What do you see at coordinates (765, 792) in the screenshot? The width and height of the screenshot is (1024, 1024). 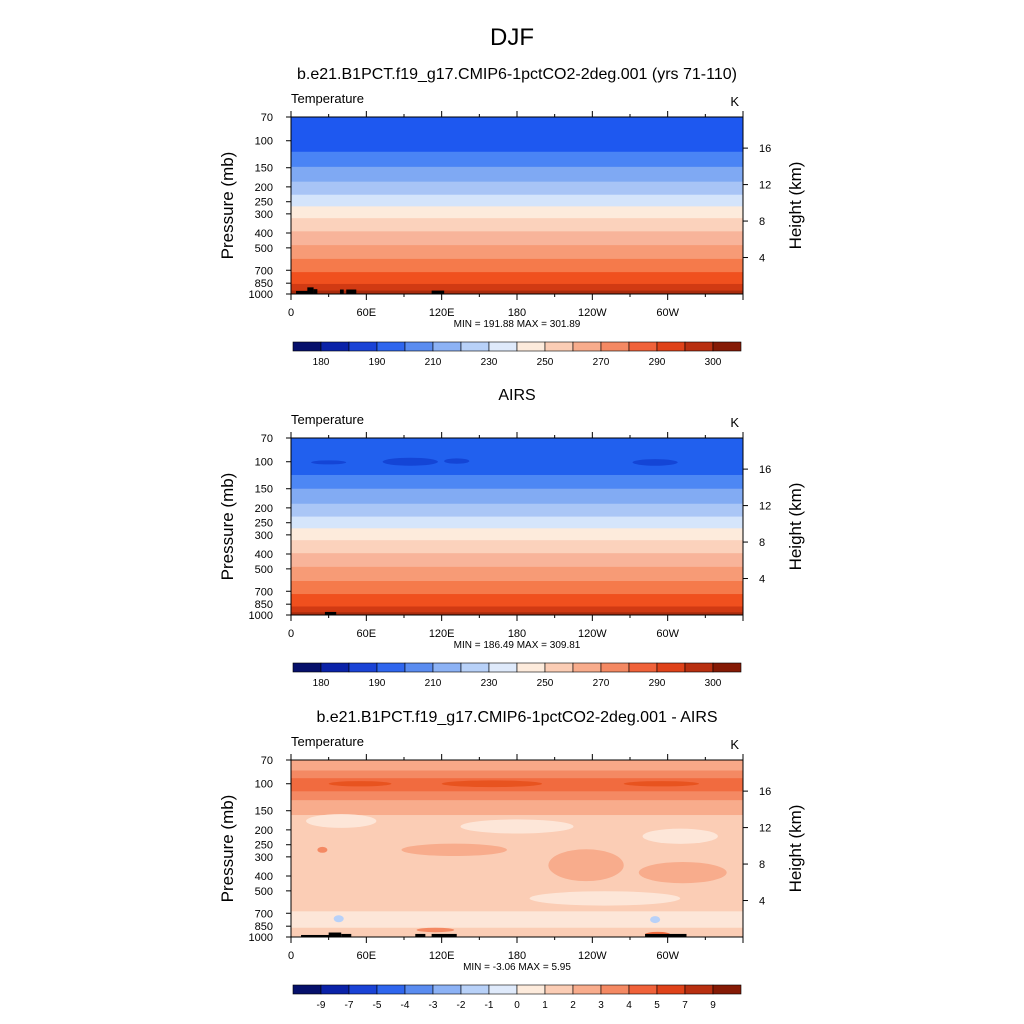 I see `height-tick-label: 16` at bounding box center [765, 792].